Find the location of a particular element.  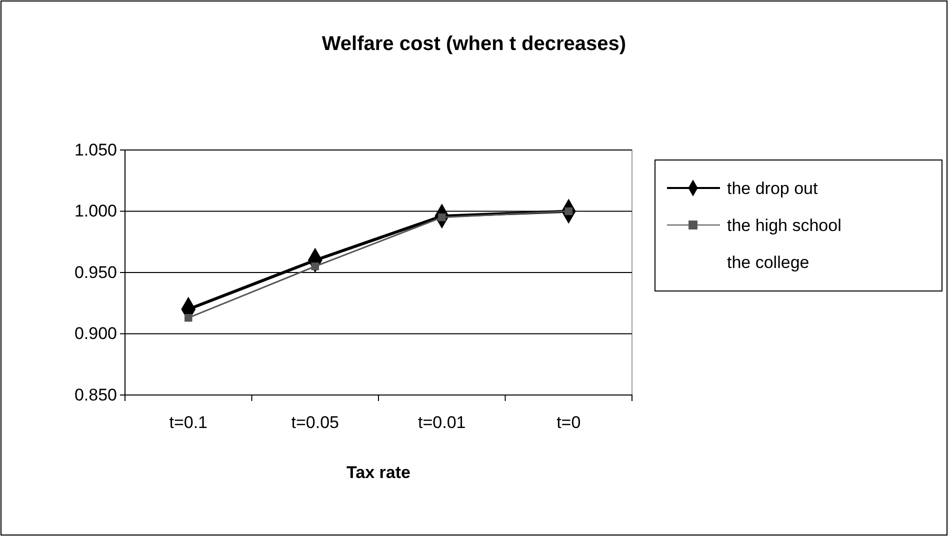

x-tick-label: t=0.05 is located at coordinates (315, 422).